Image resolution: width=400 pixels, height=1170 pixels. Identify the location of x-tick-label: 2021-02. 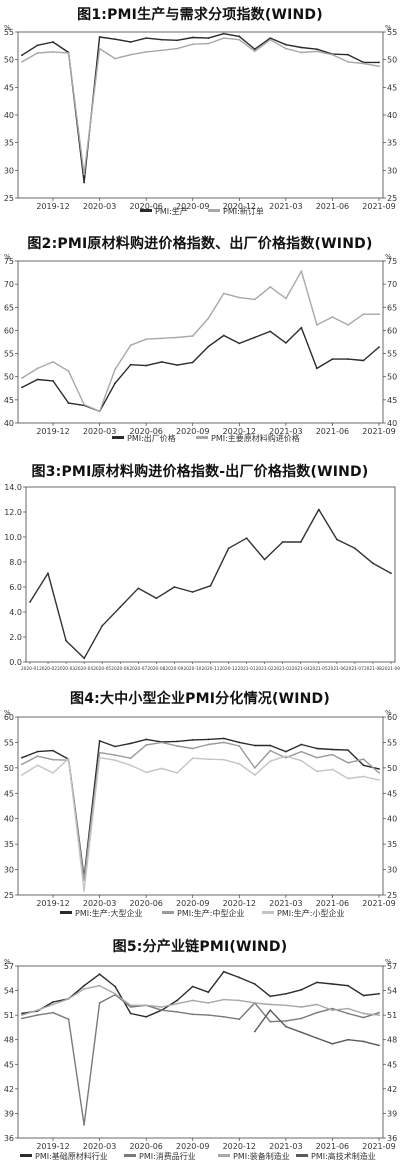
(265, 669).